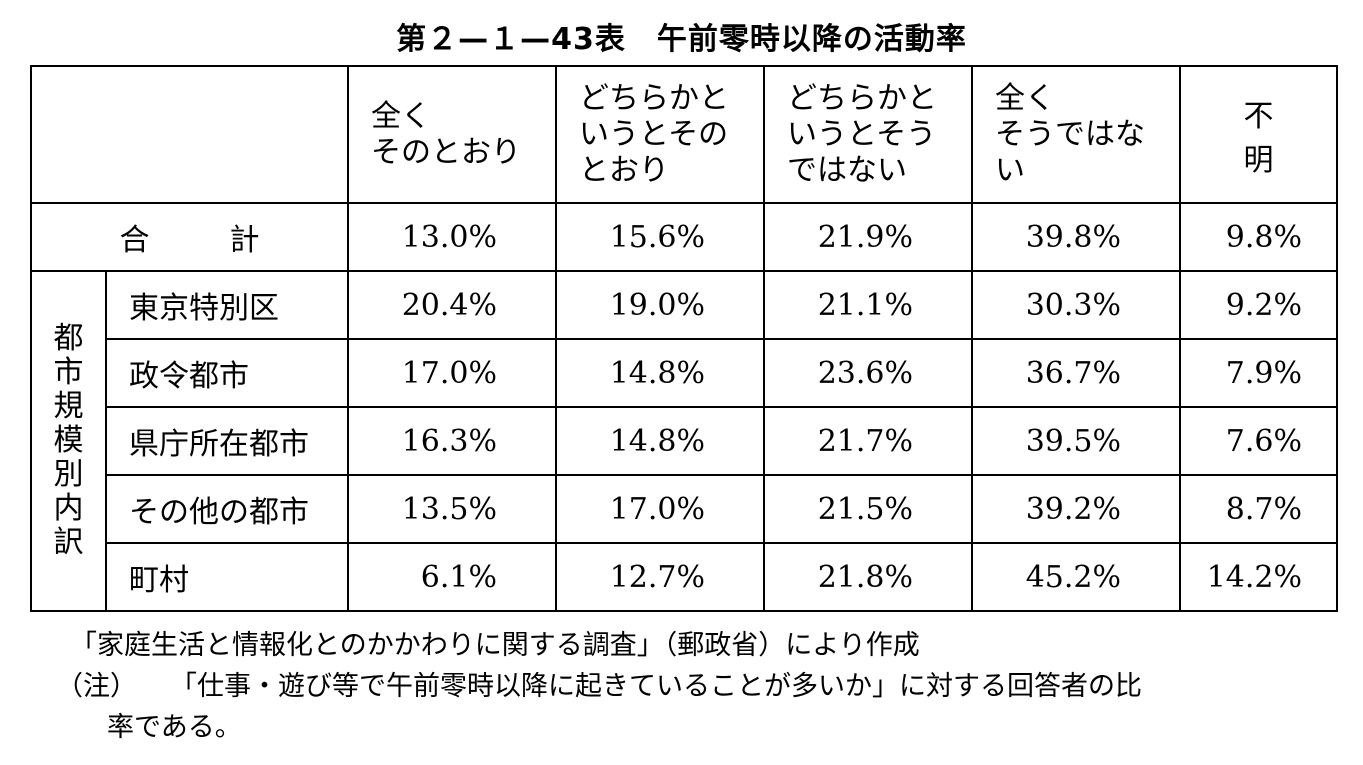 This screenshot has width=1363, height=765. What do you see at coordinates (96, 686) in the screenshot?
I see `note-prefix: （注）` at bounding box center [96, 686].